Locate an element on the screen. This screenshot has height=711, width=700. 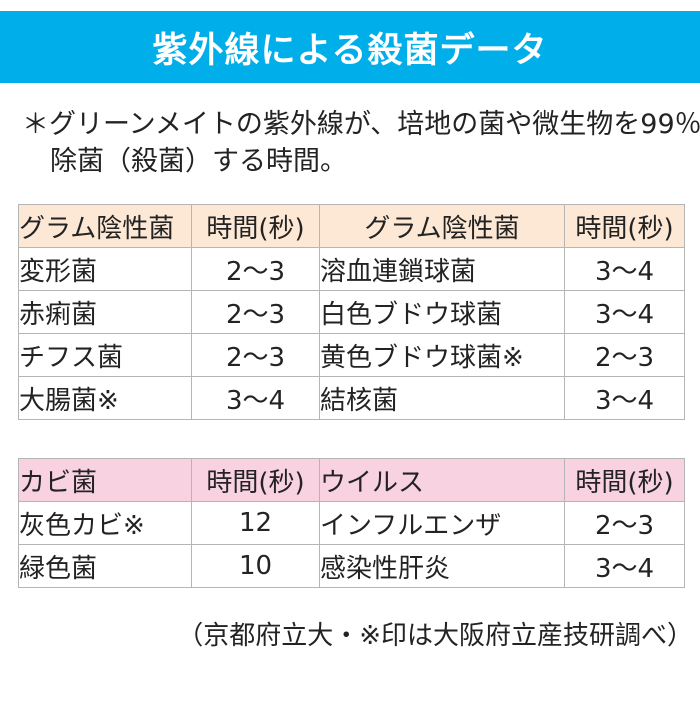
table-row: 赤痢菌 2〜3 白色ブドウ球菌 3〜4 is located at coordinates (351, 312).